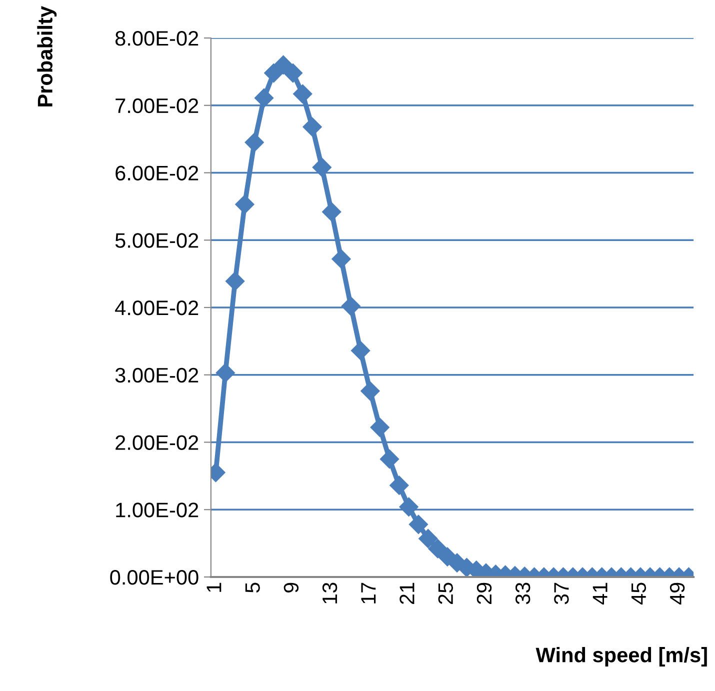 The height and width of the screenshot is (691, 715). Describe the element at coordinates (156, 38) in the screenshot. I see `y-tick-label: 8.00E-02` at that location.